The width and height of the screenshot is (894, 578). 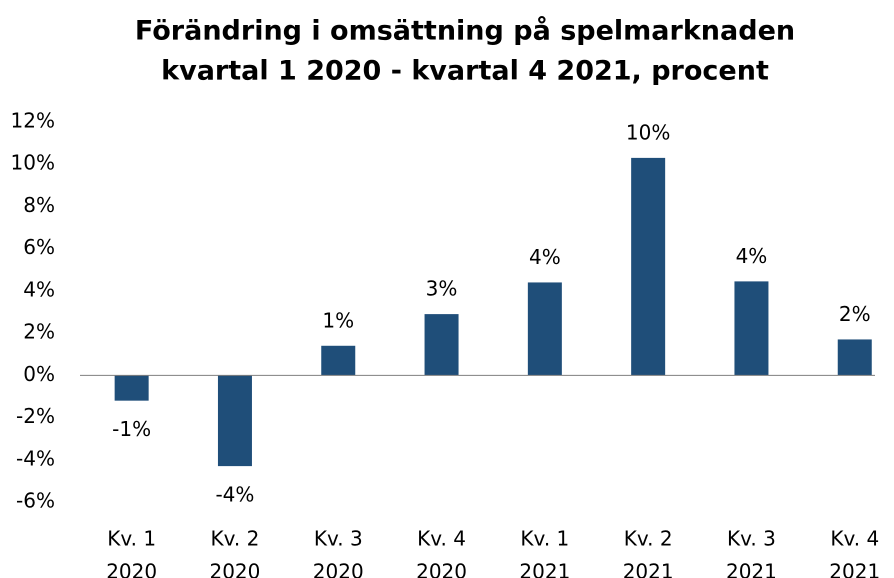 I want to click on y-tick-label: 6%, so click(x=39, y=247).